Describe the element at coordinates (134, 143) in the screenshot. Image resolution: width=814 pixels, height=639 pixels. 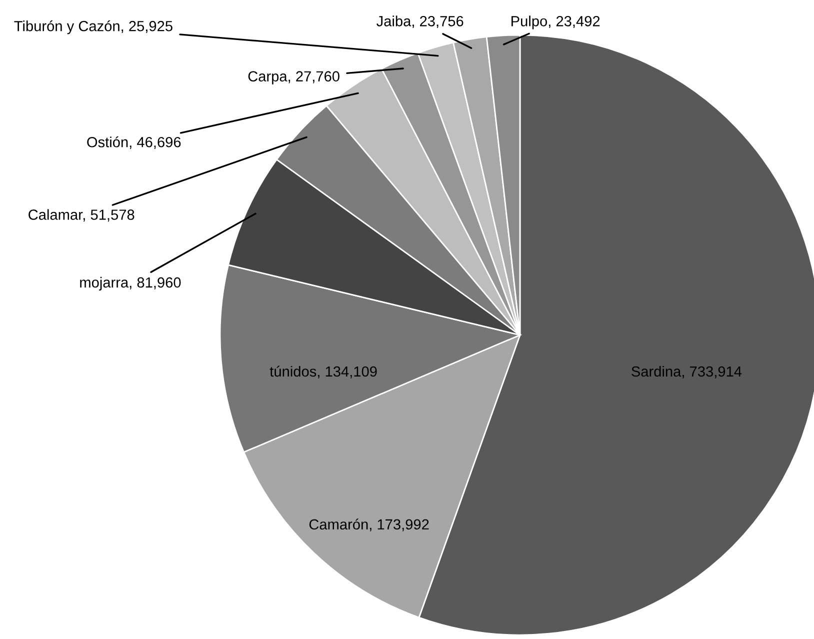
I see `slice-label: Ostión, 46,696` at that location.